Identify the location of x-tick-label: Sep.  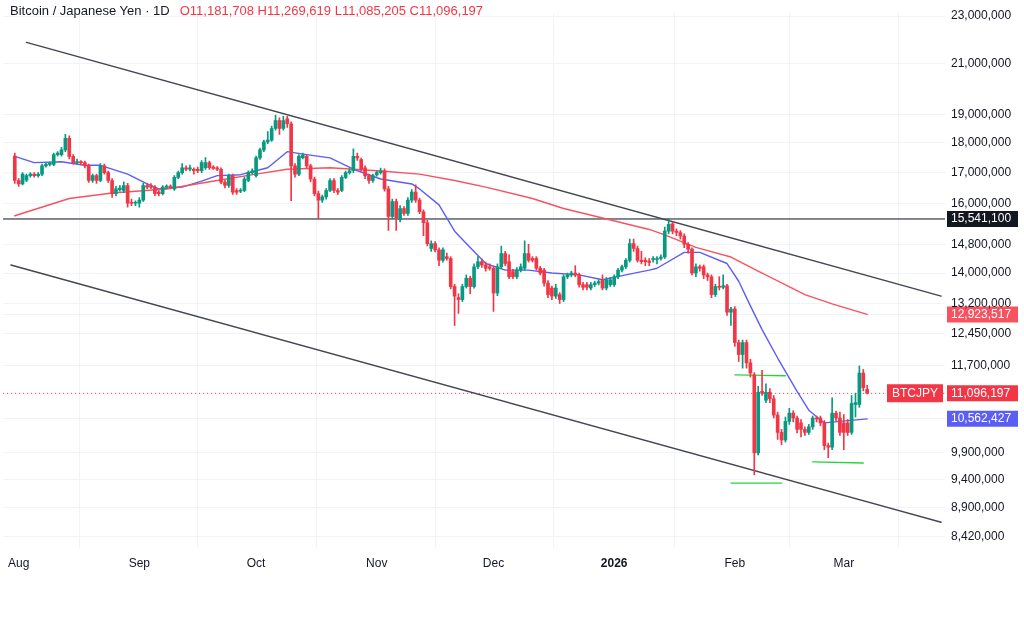
(139, 562).